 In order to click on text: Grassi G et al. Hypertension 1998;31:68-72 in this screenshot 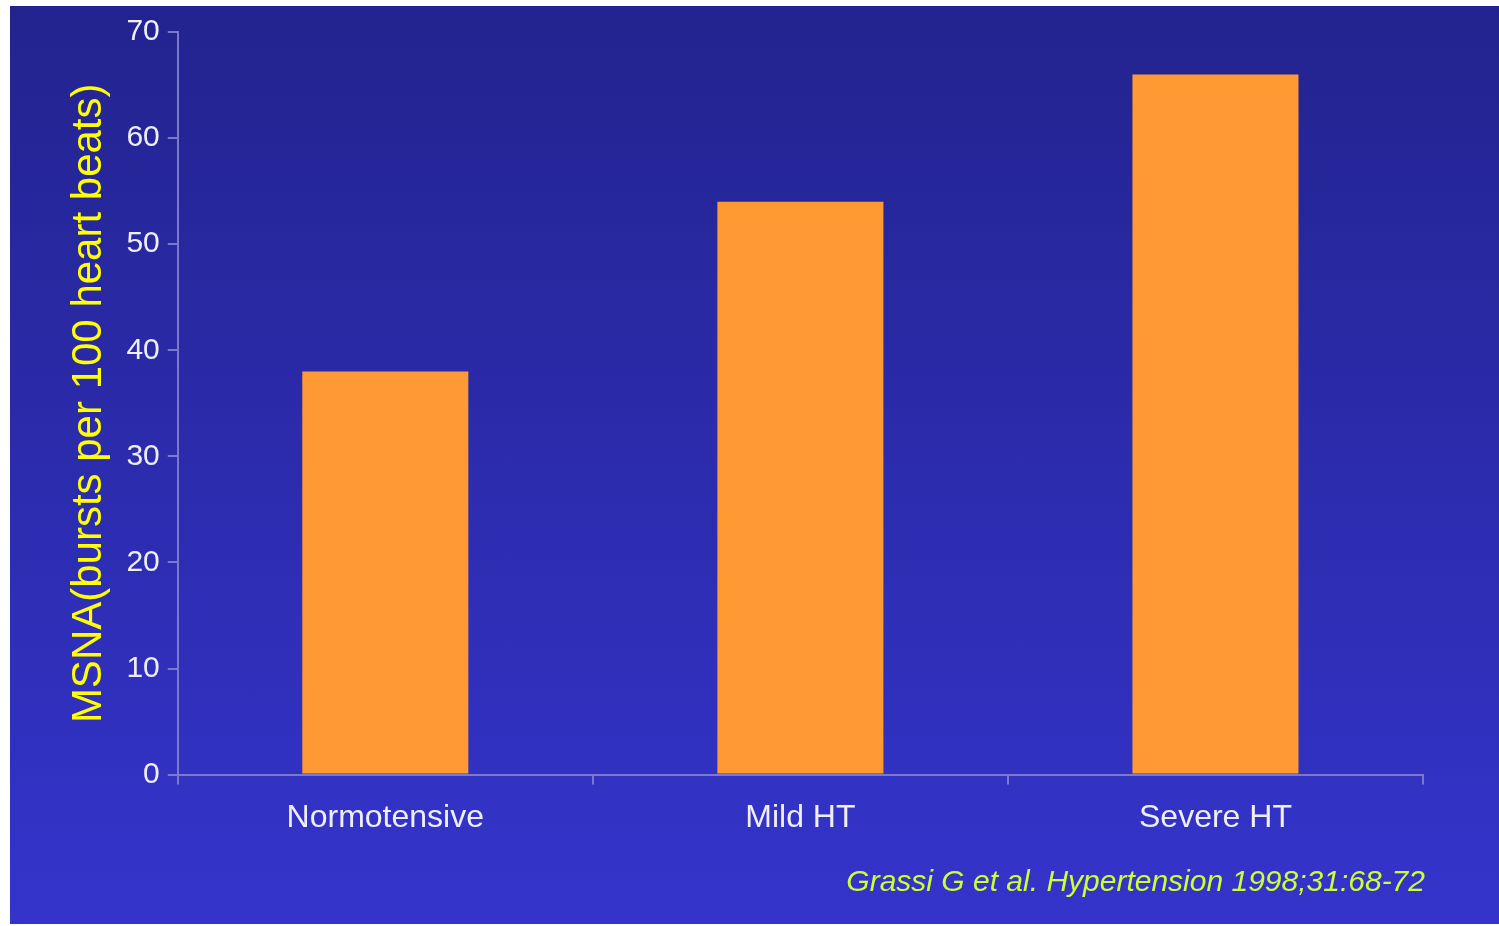, I will do `click(1135, 881)`.